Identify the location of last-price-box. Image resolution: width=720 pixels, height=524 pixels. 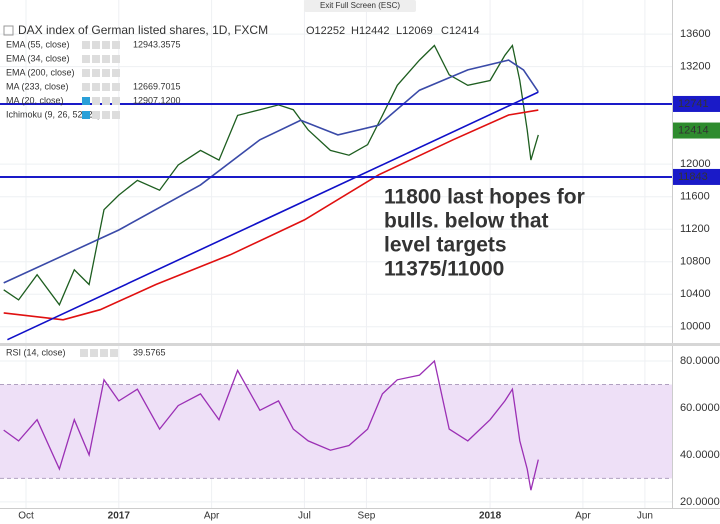
(696, 130).